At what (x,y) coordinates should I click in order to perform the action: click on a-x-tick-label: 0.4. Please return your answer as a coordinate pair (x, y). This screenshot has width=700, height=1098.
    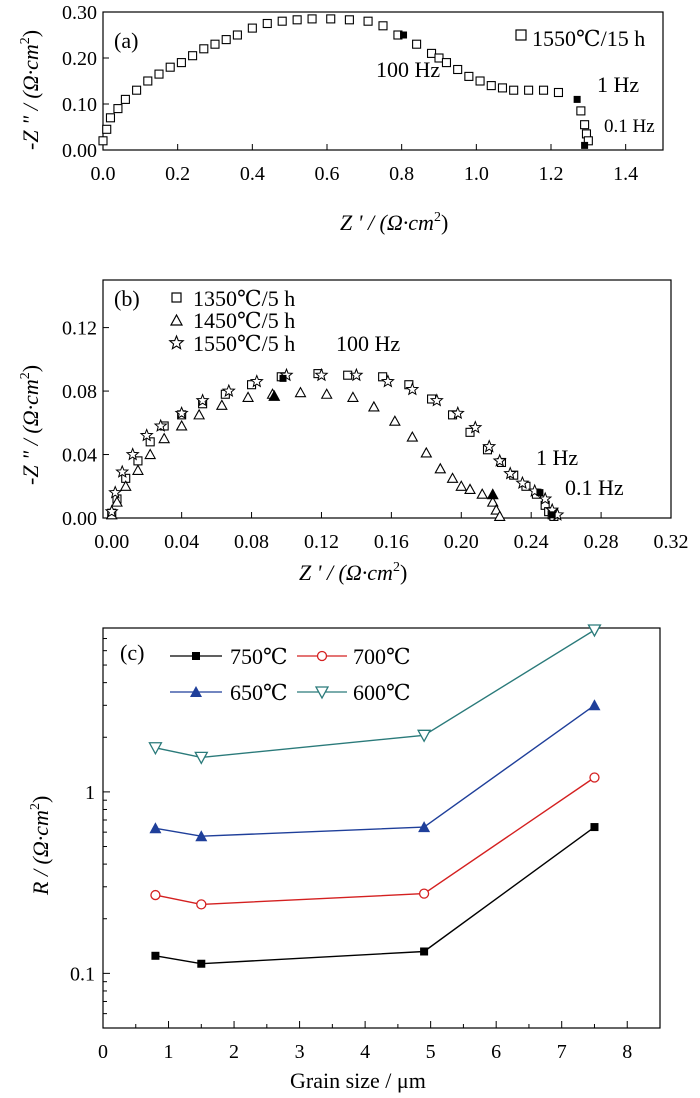
    Looking at the image, I should click on (252, 174).